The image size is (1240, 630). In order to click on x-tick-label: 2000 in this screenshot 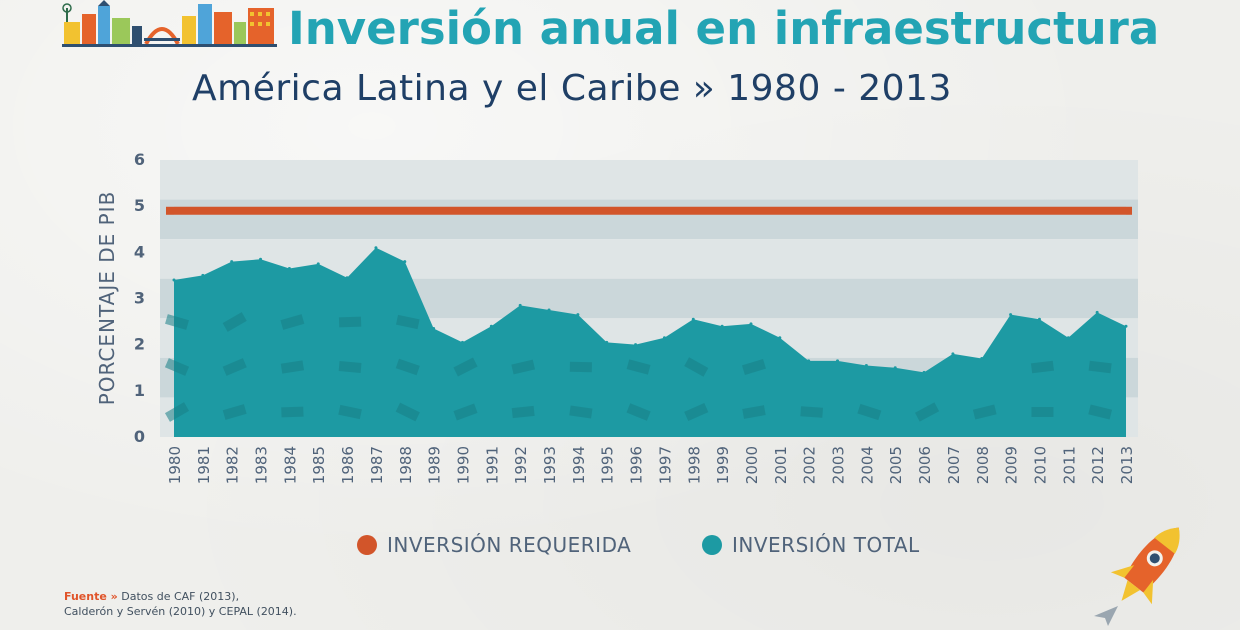, I will do `click(752, 465)`.